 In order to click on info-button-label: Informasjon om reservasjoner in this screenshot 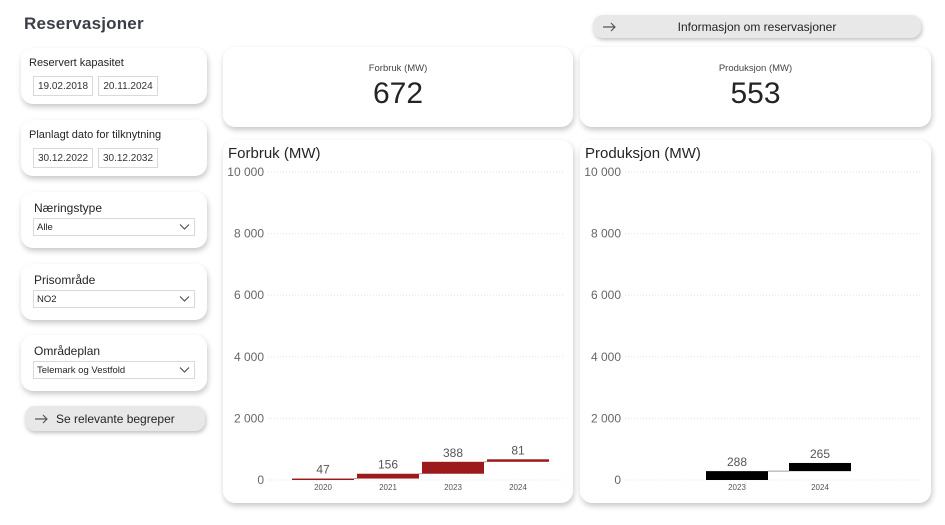, I will do `click(757, 26)`.